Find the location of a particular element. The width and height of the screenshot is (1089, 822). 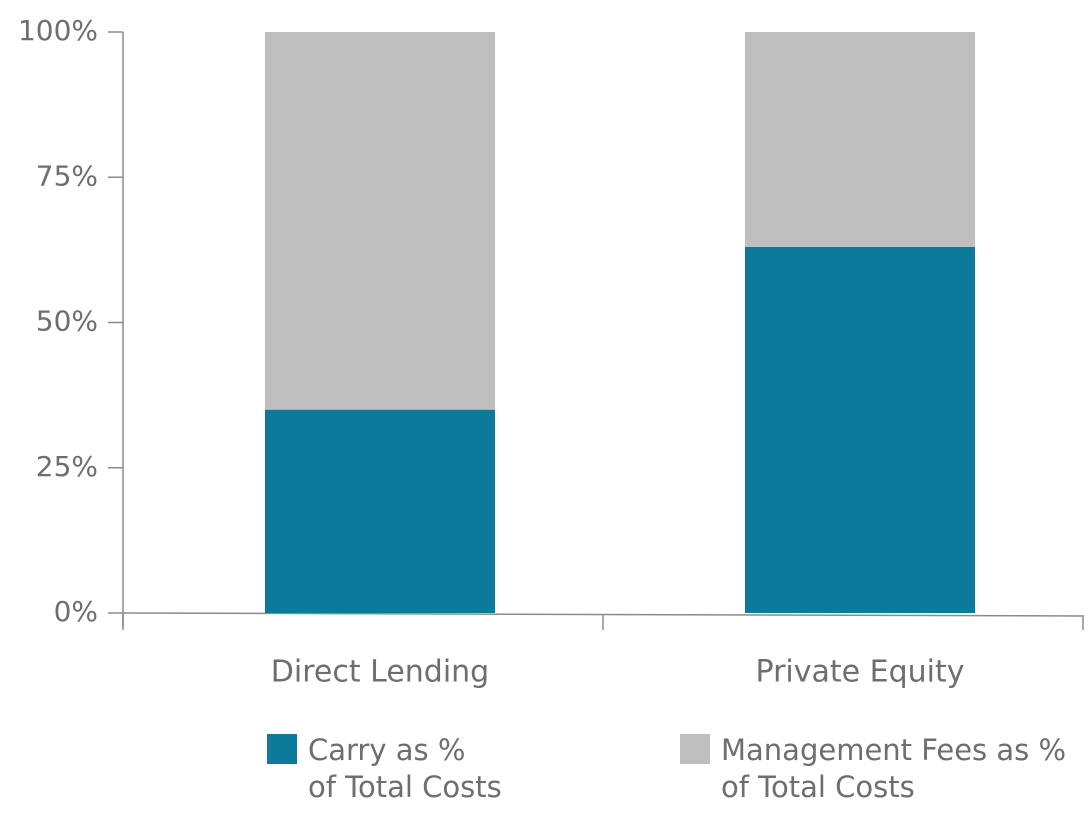

x-tick-label: Private Equity is located at coordinates (860, 672).